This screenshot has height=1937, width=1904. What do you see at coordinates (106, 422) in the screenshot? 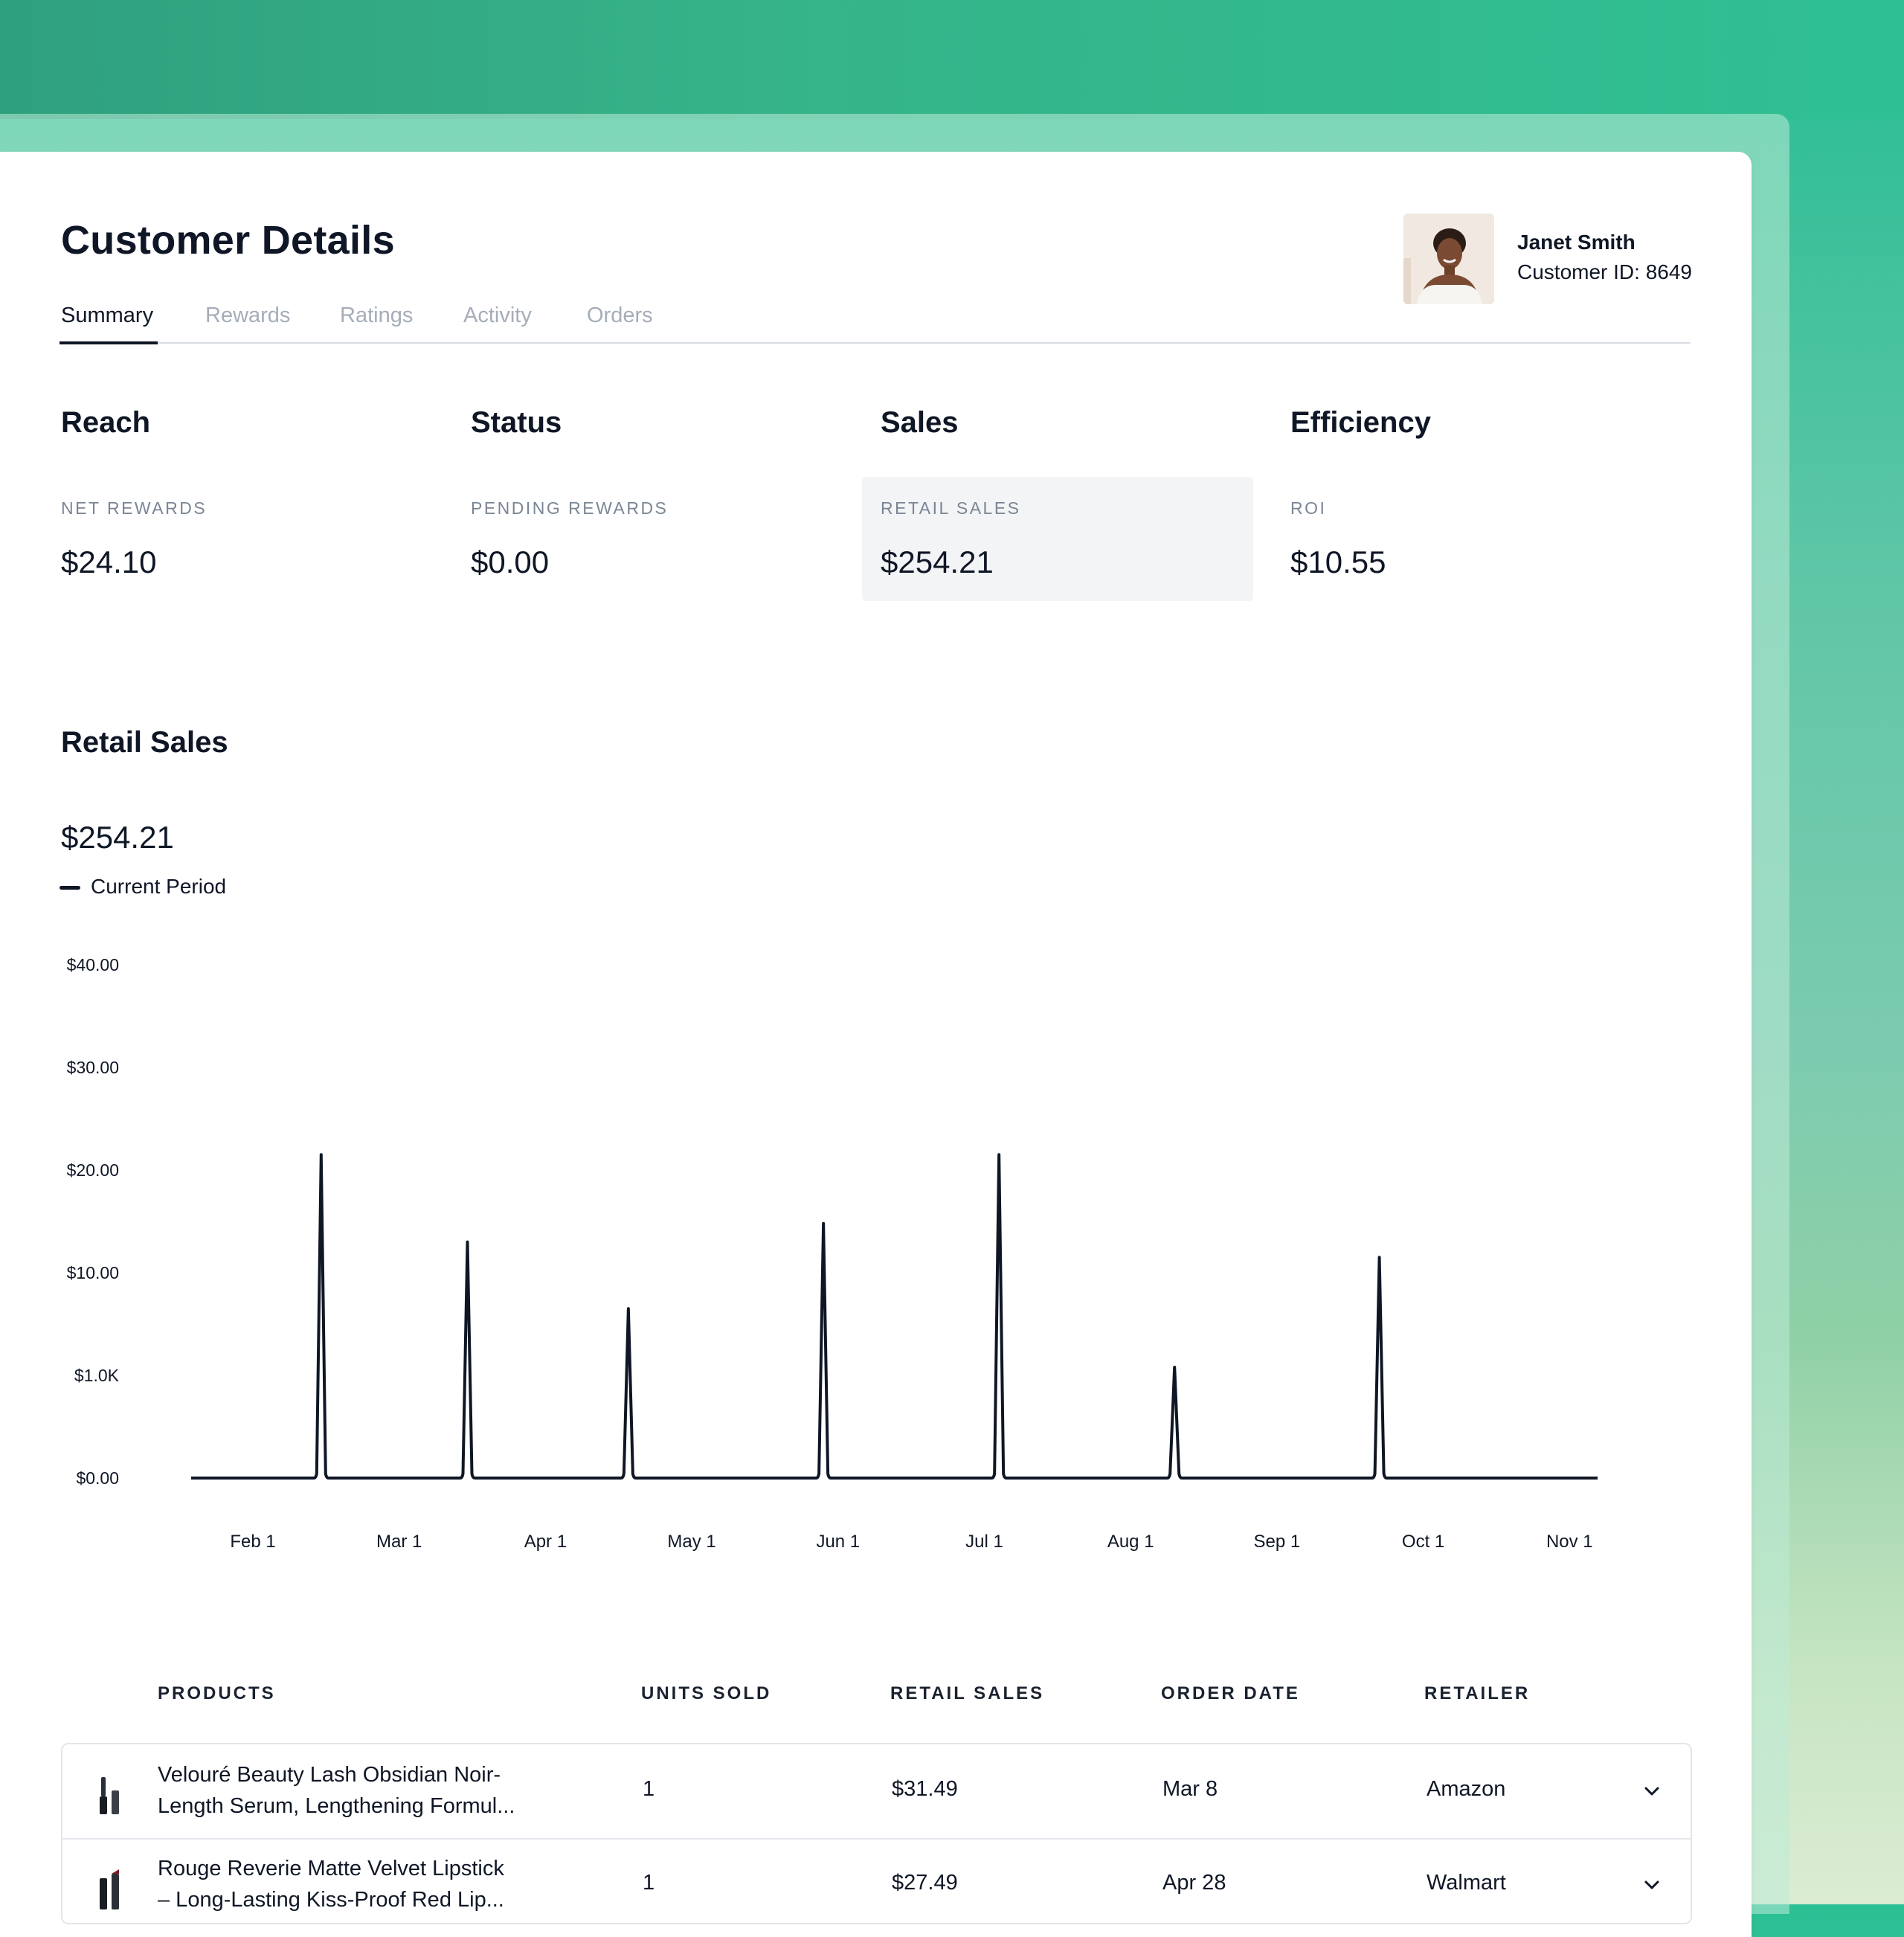
I see `metric-title-reach: Reach` at bounding box center [106, 422].